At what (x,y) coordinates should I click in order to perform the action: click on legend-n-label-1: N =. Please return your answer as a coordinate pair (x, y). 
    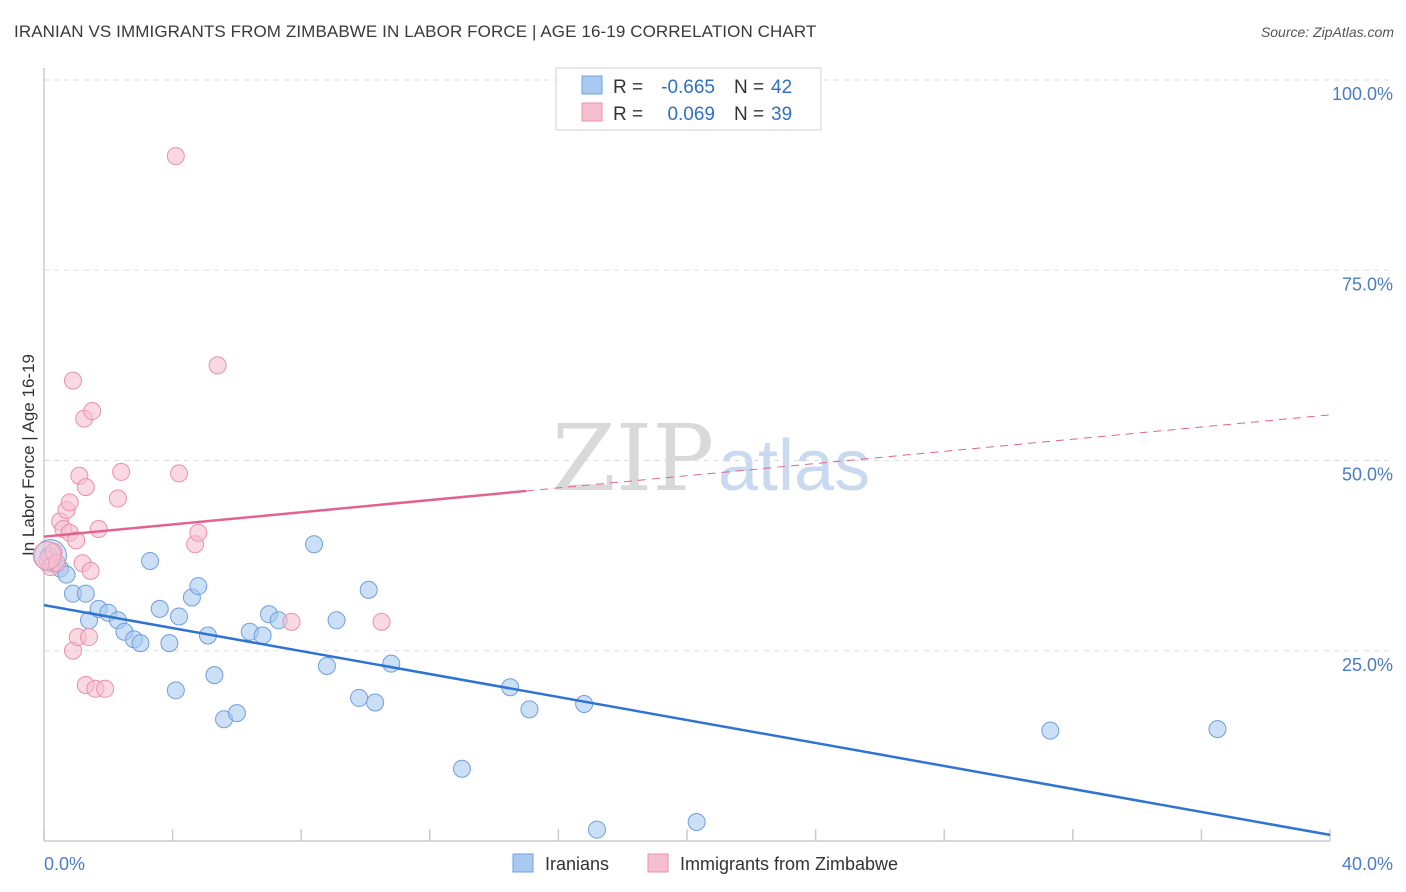
    Looking at the image, I should click on (749, 87).